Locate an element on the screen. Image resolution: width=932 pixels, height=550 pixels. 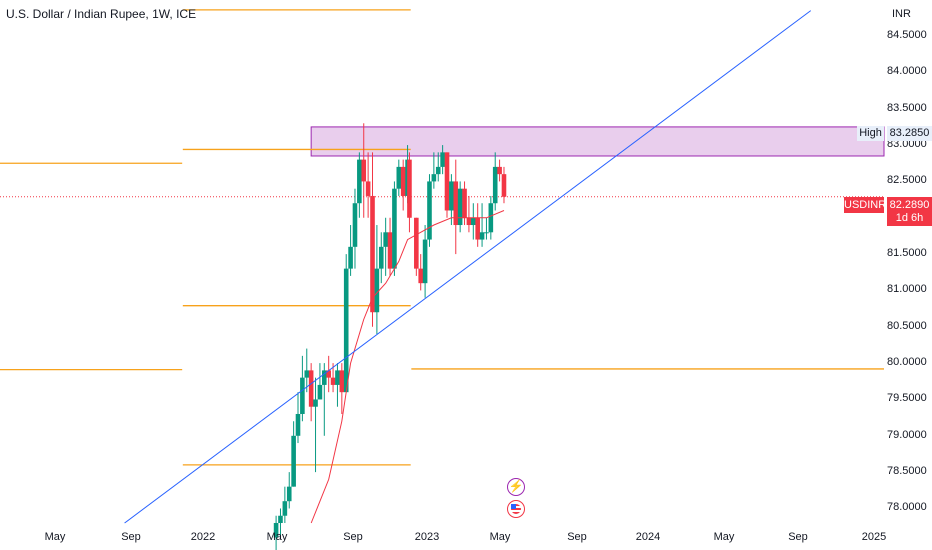
high-tag: High is located at coordinates (870, 133).